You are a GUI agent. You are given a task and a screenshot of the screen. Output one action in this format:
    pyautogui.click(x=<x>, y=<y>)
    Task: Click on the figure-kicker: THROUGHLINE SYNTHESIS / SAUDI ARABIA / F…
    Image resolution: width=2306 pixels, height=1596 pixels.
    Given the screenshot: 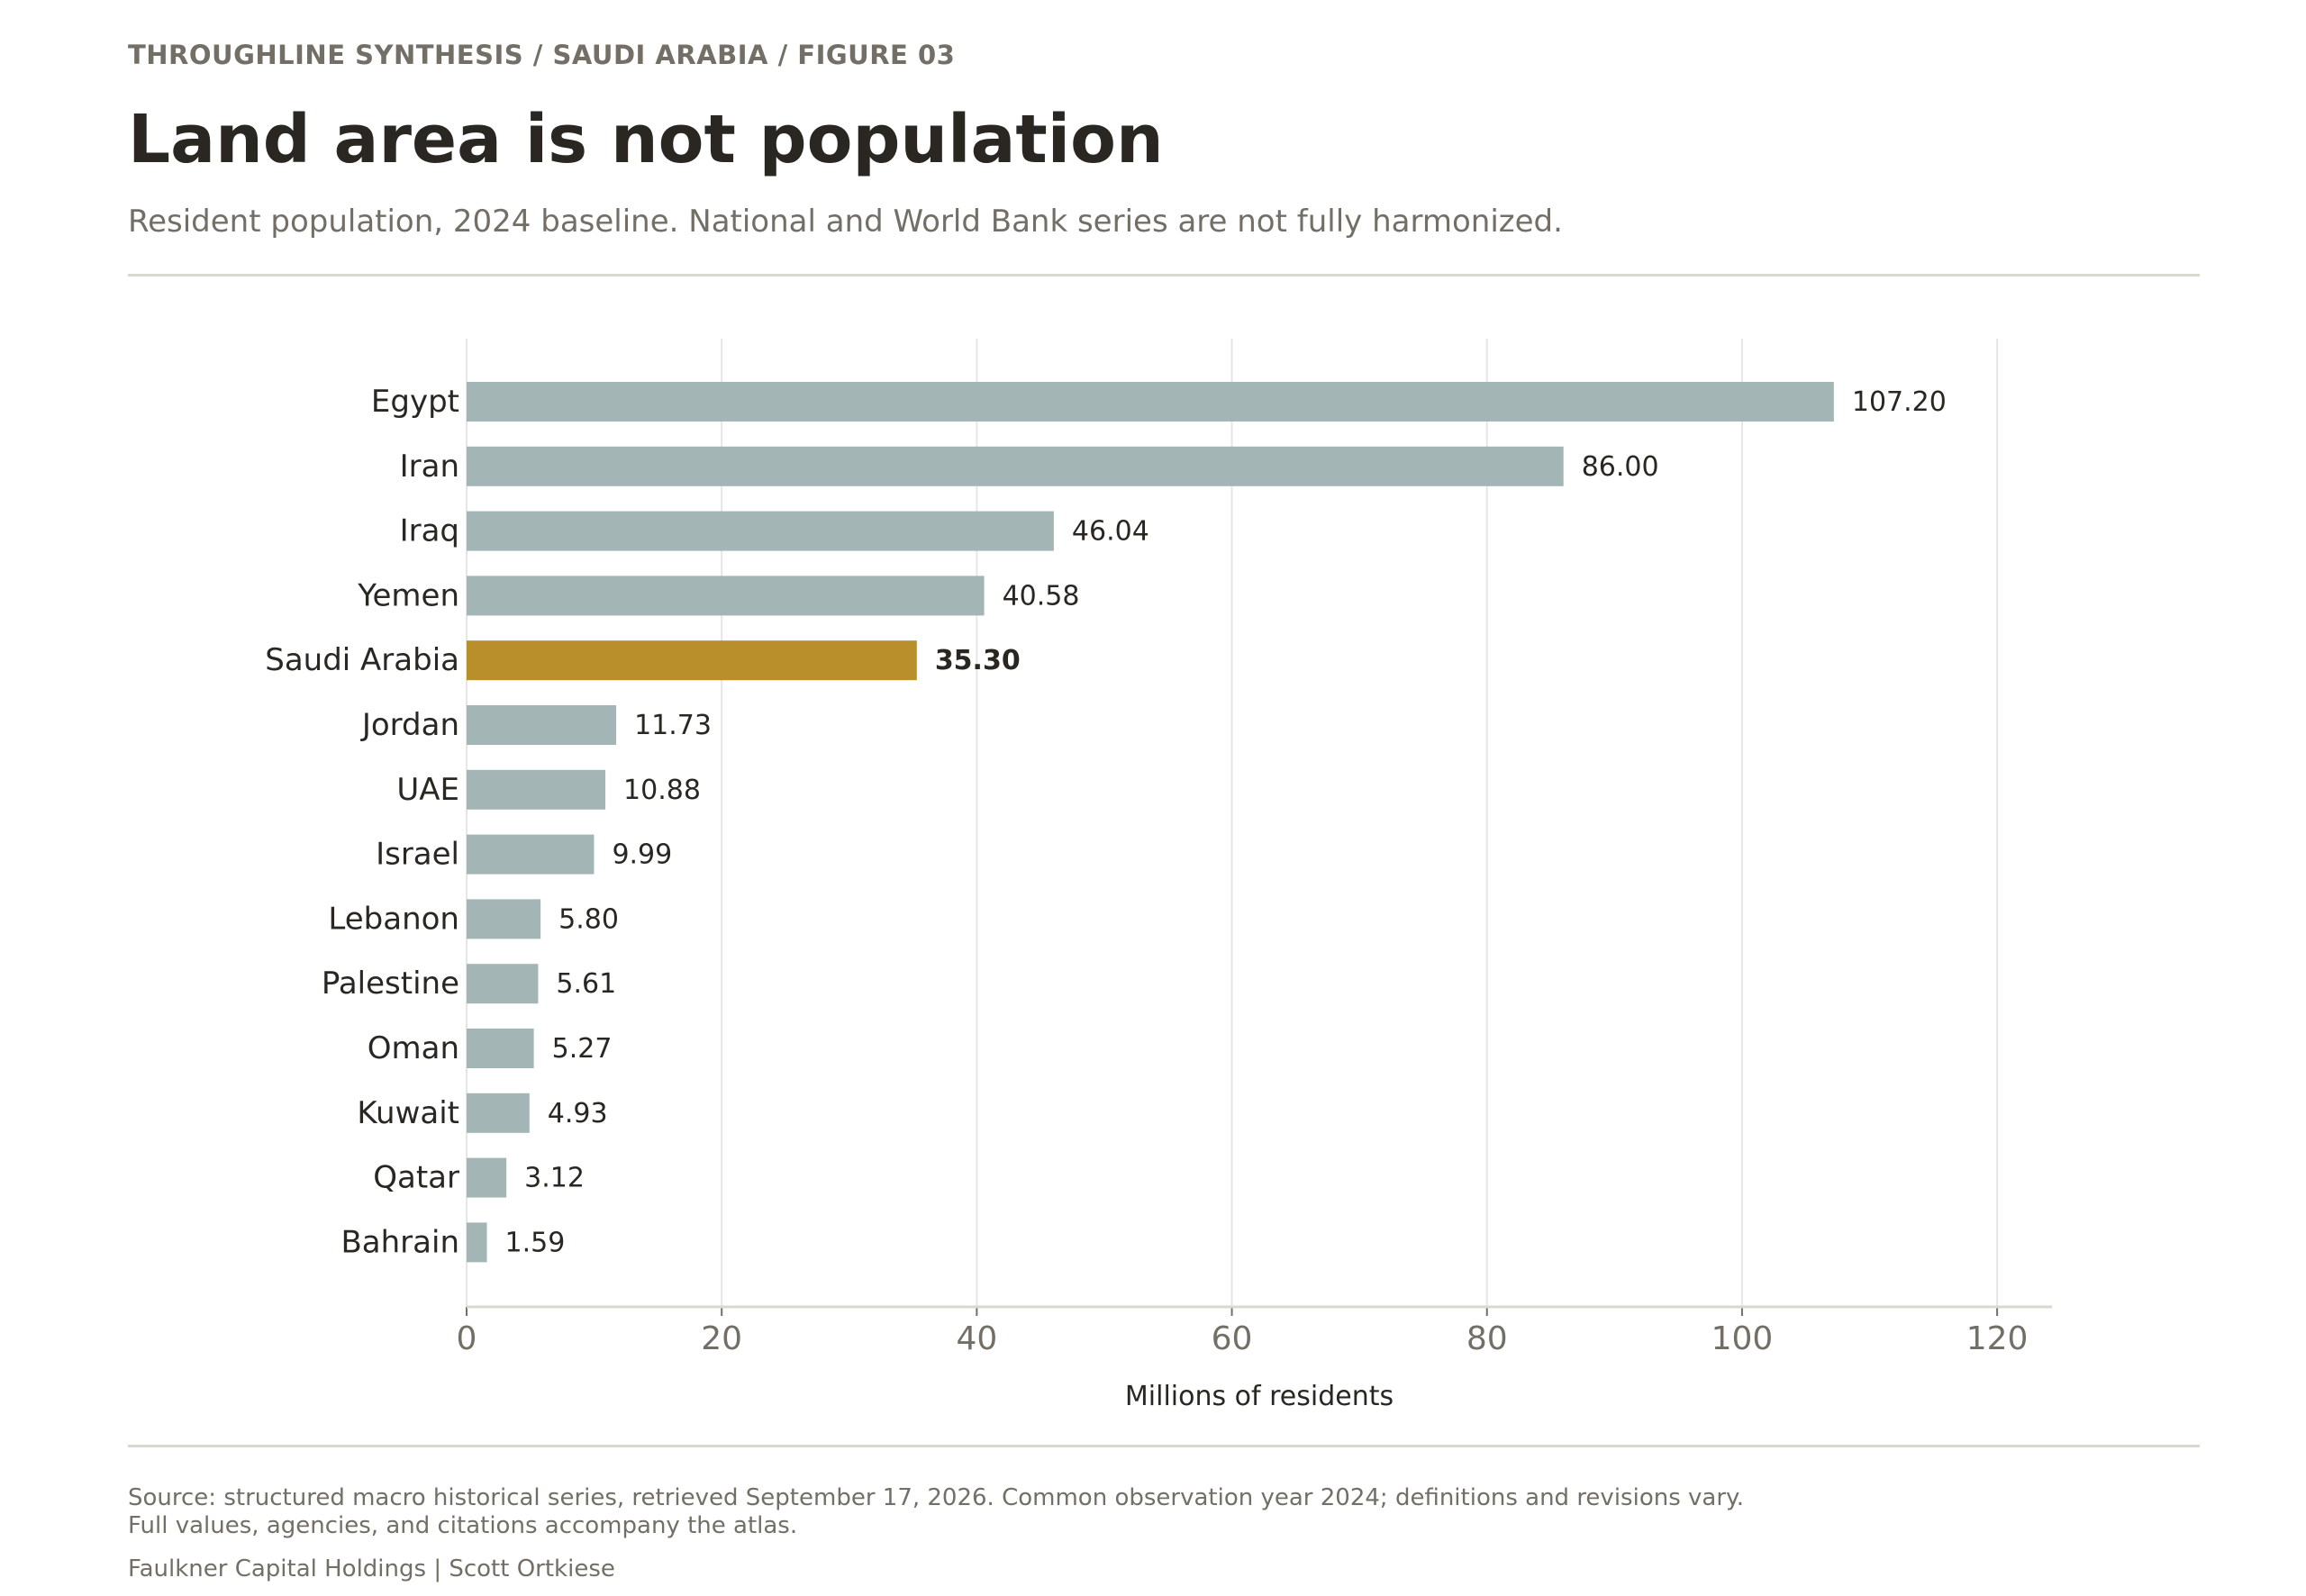 What is the action you would take?
    pyautogui.click(x=542, y=55)
    